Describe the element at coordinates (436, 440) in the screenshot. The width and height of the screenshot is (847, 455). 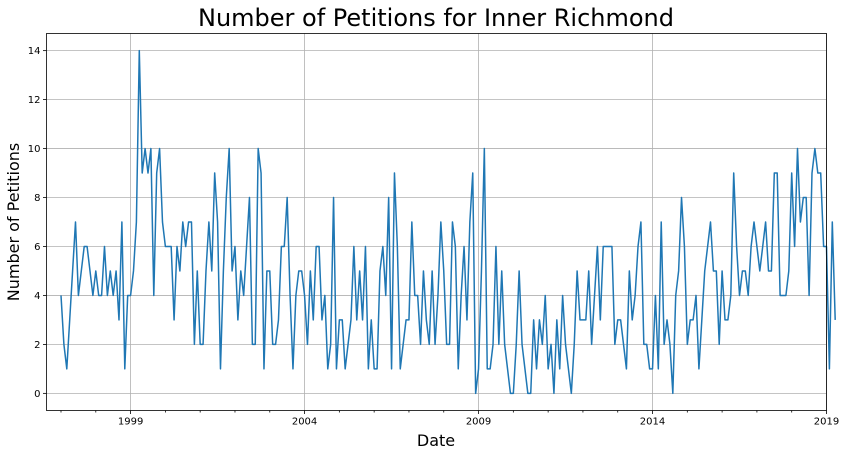
I see `x-axis-label: Date` at that location.